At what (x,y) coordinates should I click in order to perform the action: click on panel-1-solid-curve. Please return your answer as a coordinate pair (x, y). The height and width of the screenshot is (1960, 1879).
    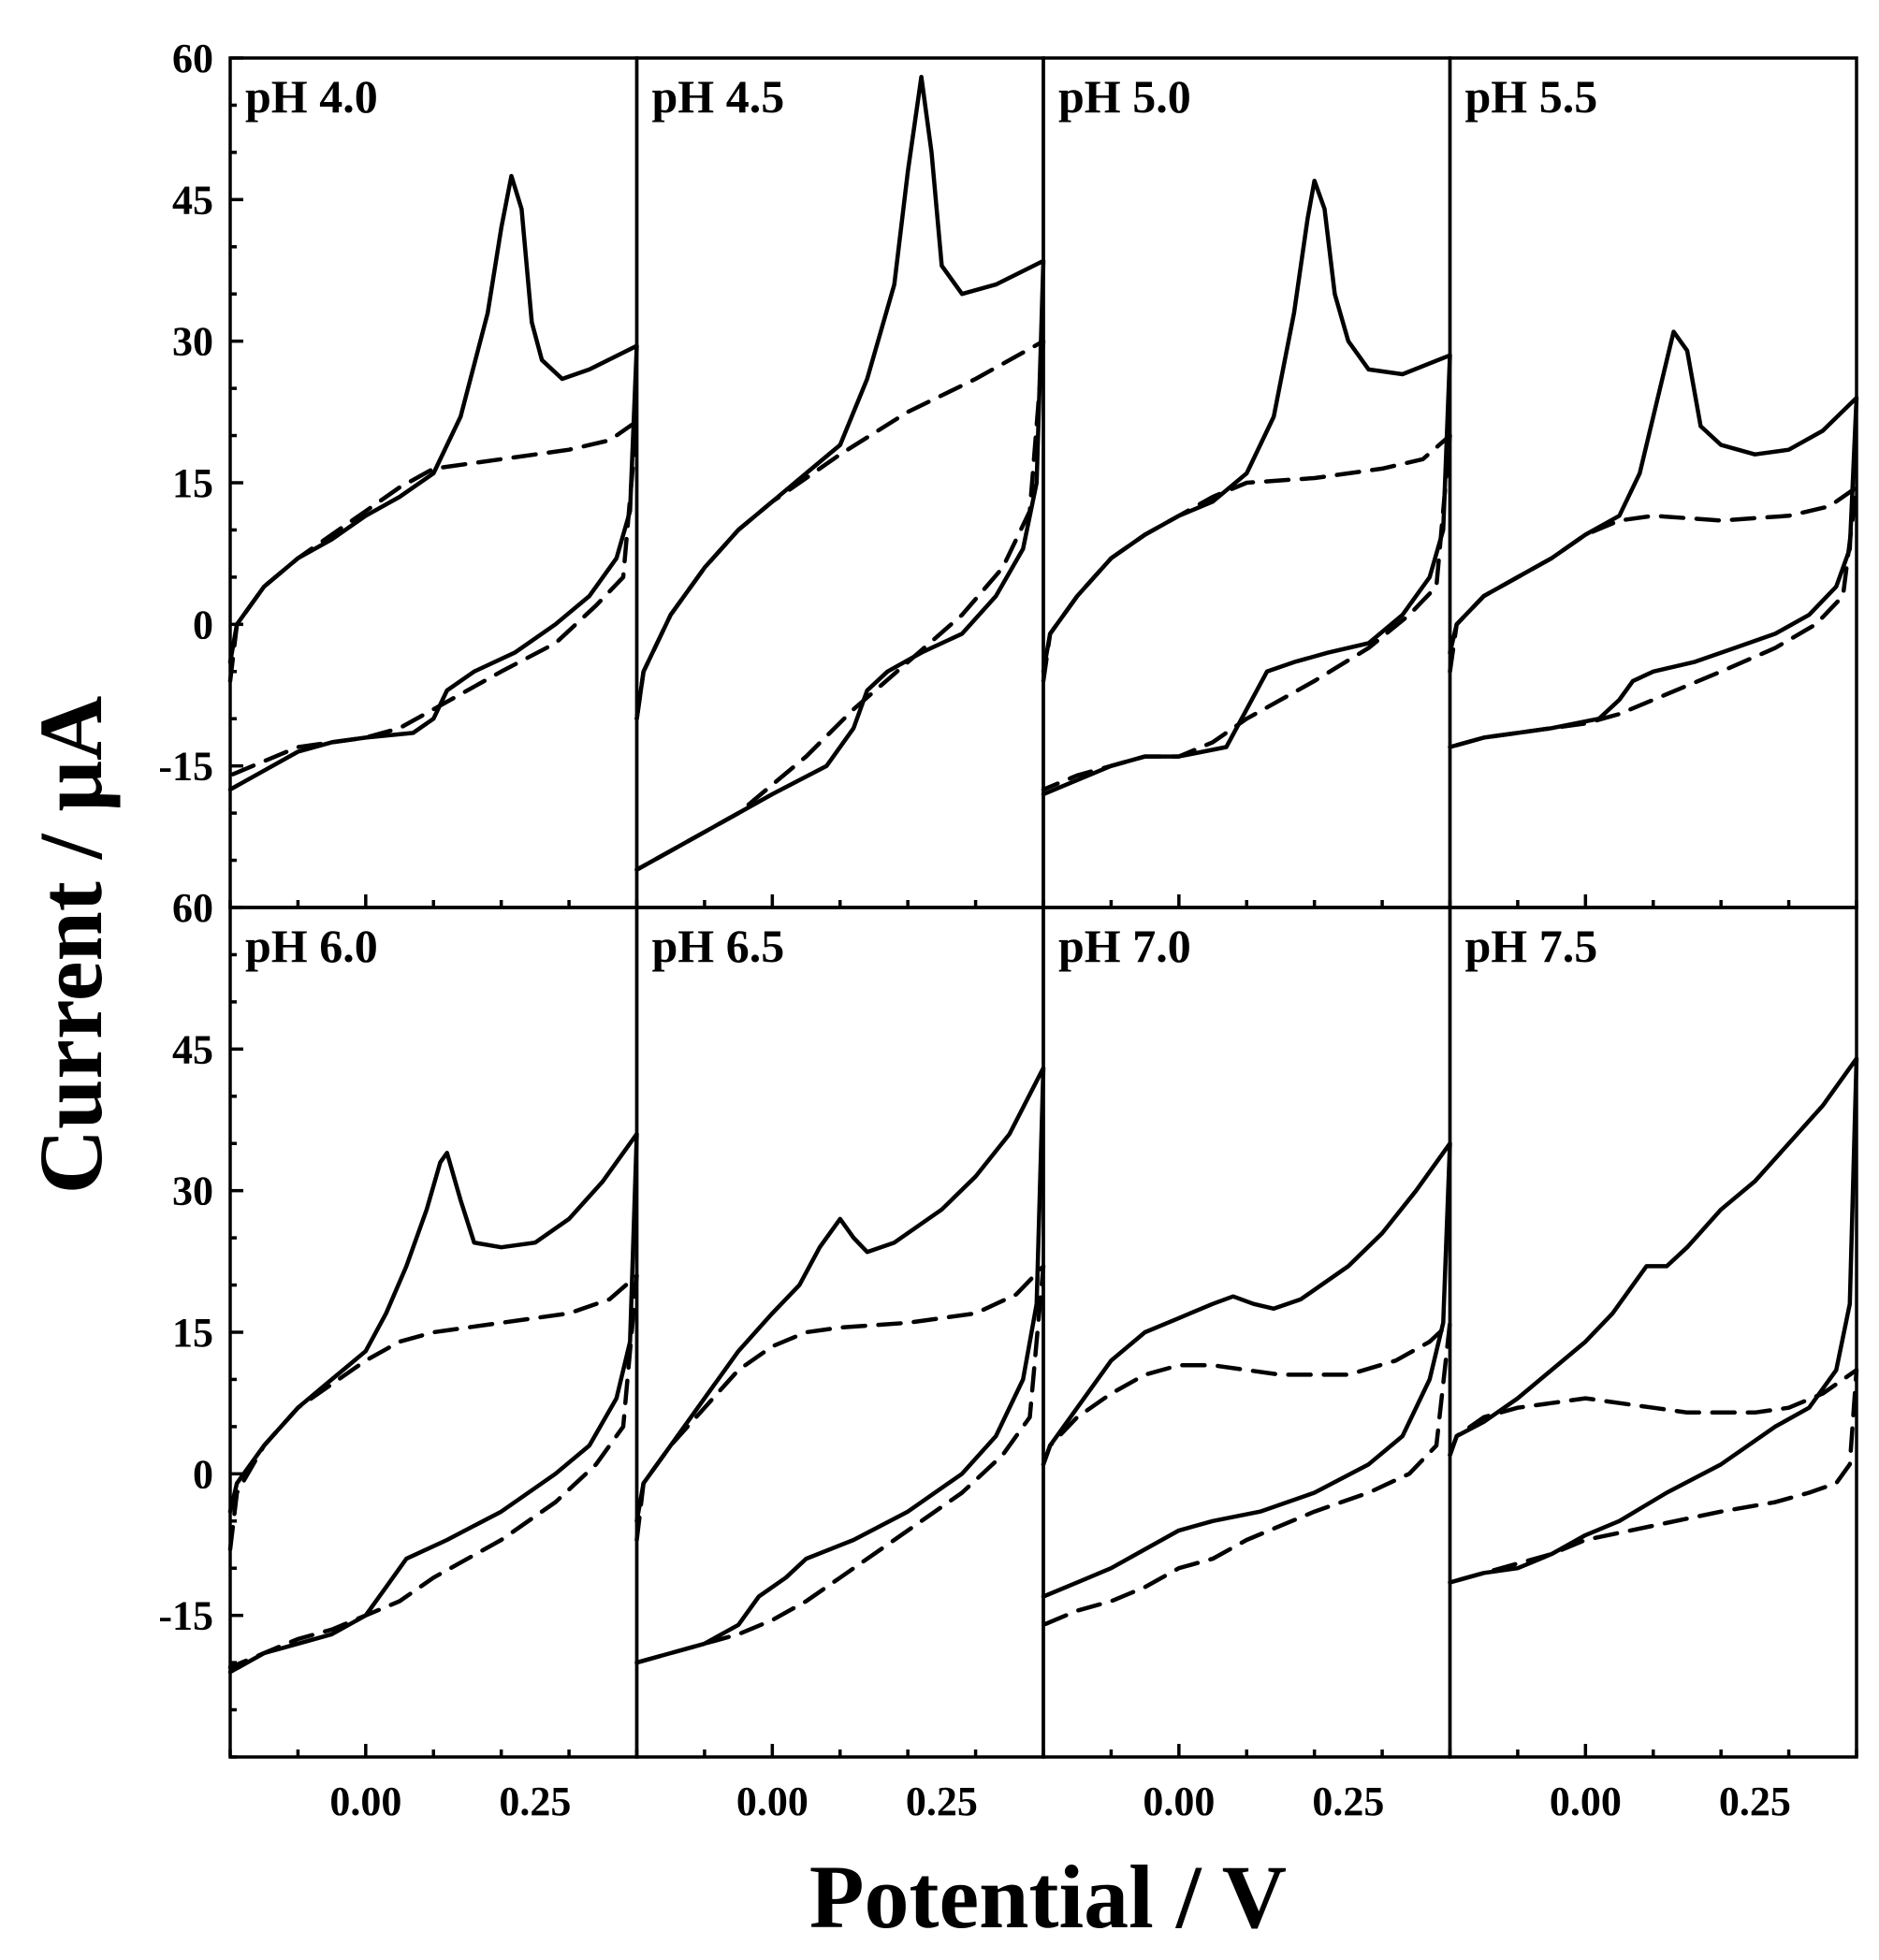
    Looking at the image, I should click on (433, 483).